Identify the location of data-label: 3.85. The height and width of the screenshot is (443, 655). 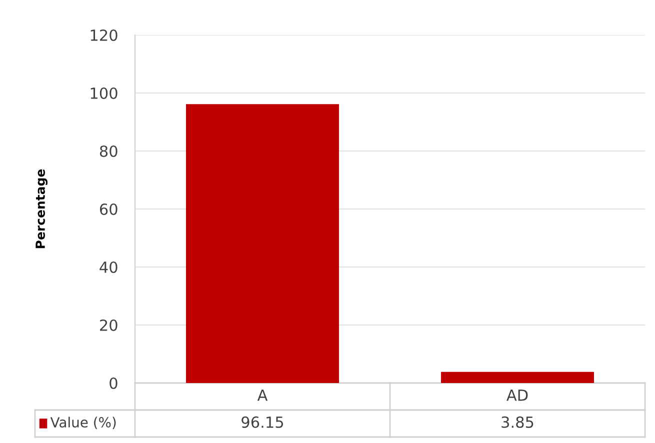
(518, 422).